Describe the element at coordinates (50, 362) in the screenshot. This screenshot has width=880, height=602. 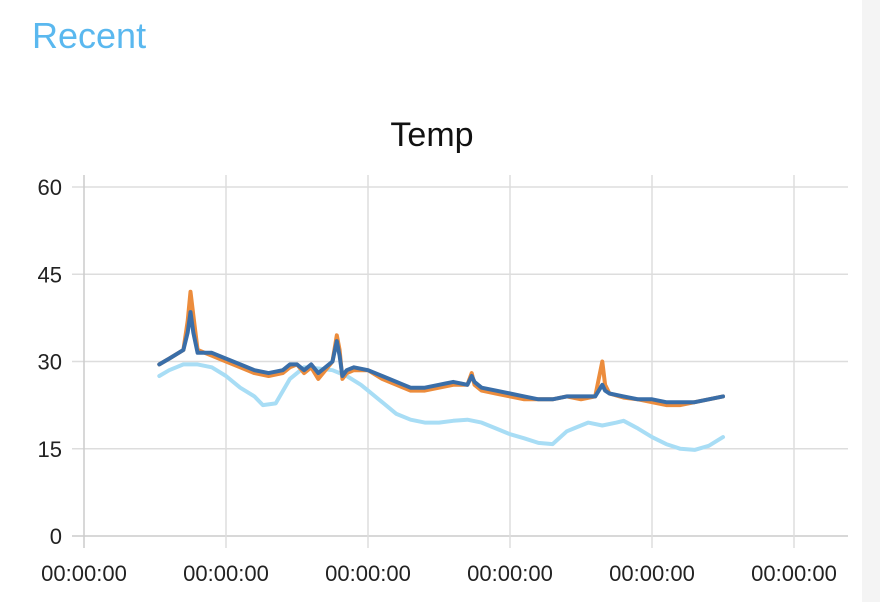
I see `y-tick-label: 30` at that location.